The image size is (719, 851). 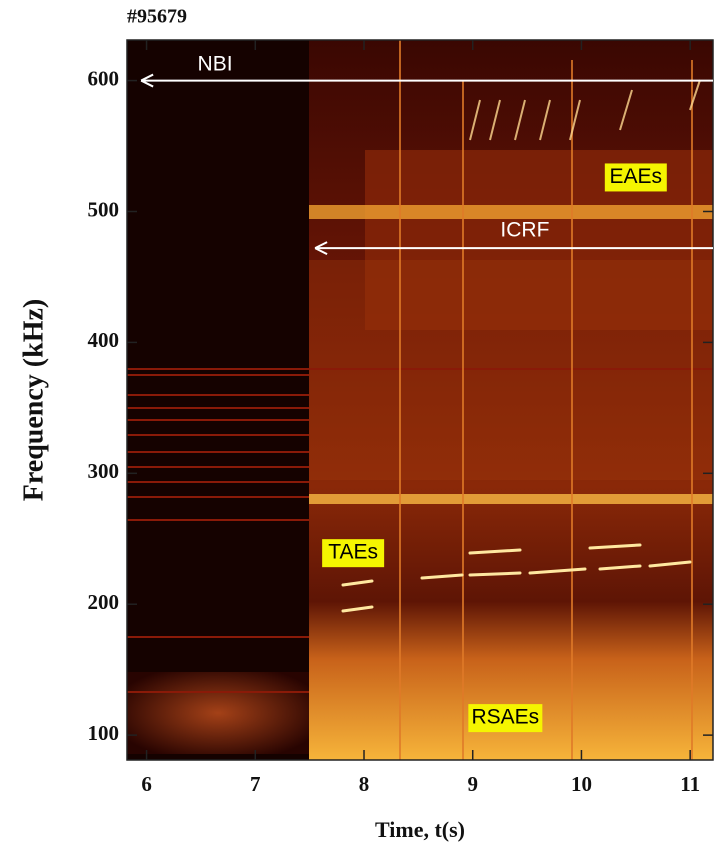 What do you see at coordinates (364, 784) in the screenshot?
I see `x-tick-label: 8` at bounding box center [364, 784].